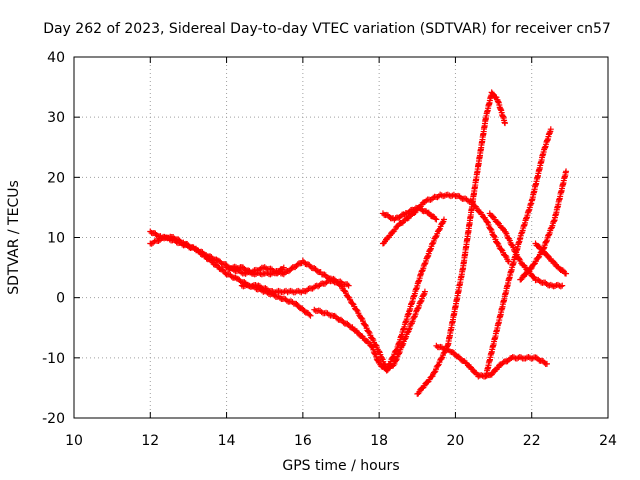 The width and height of the screenshot is (640, 480). I want to click on y-tick-label: 40, so click(56, 58).